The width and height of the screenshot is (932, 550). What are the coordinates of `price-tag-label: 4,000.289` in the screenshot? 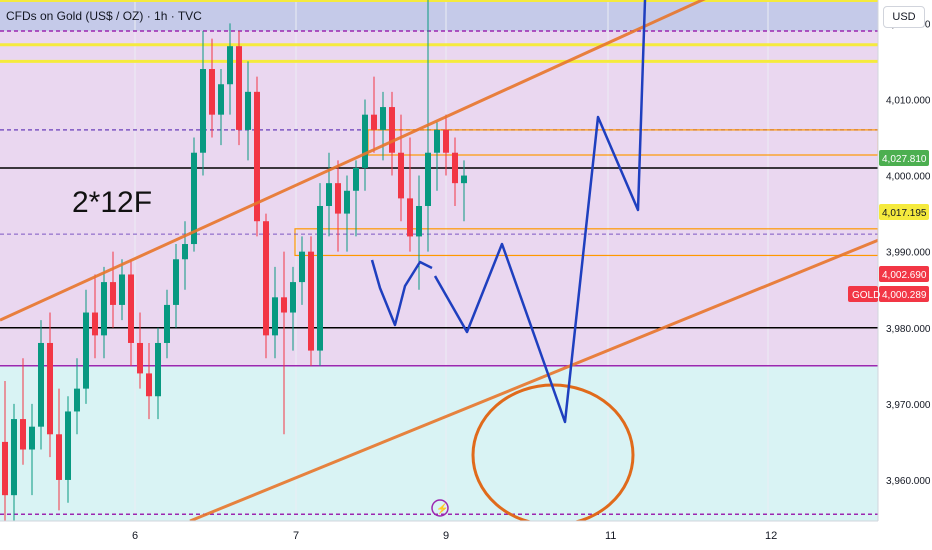 It's located at (904, 295).